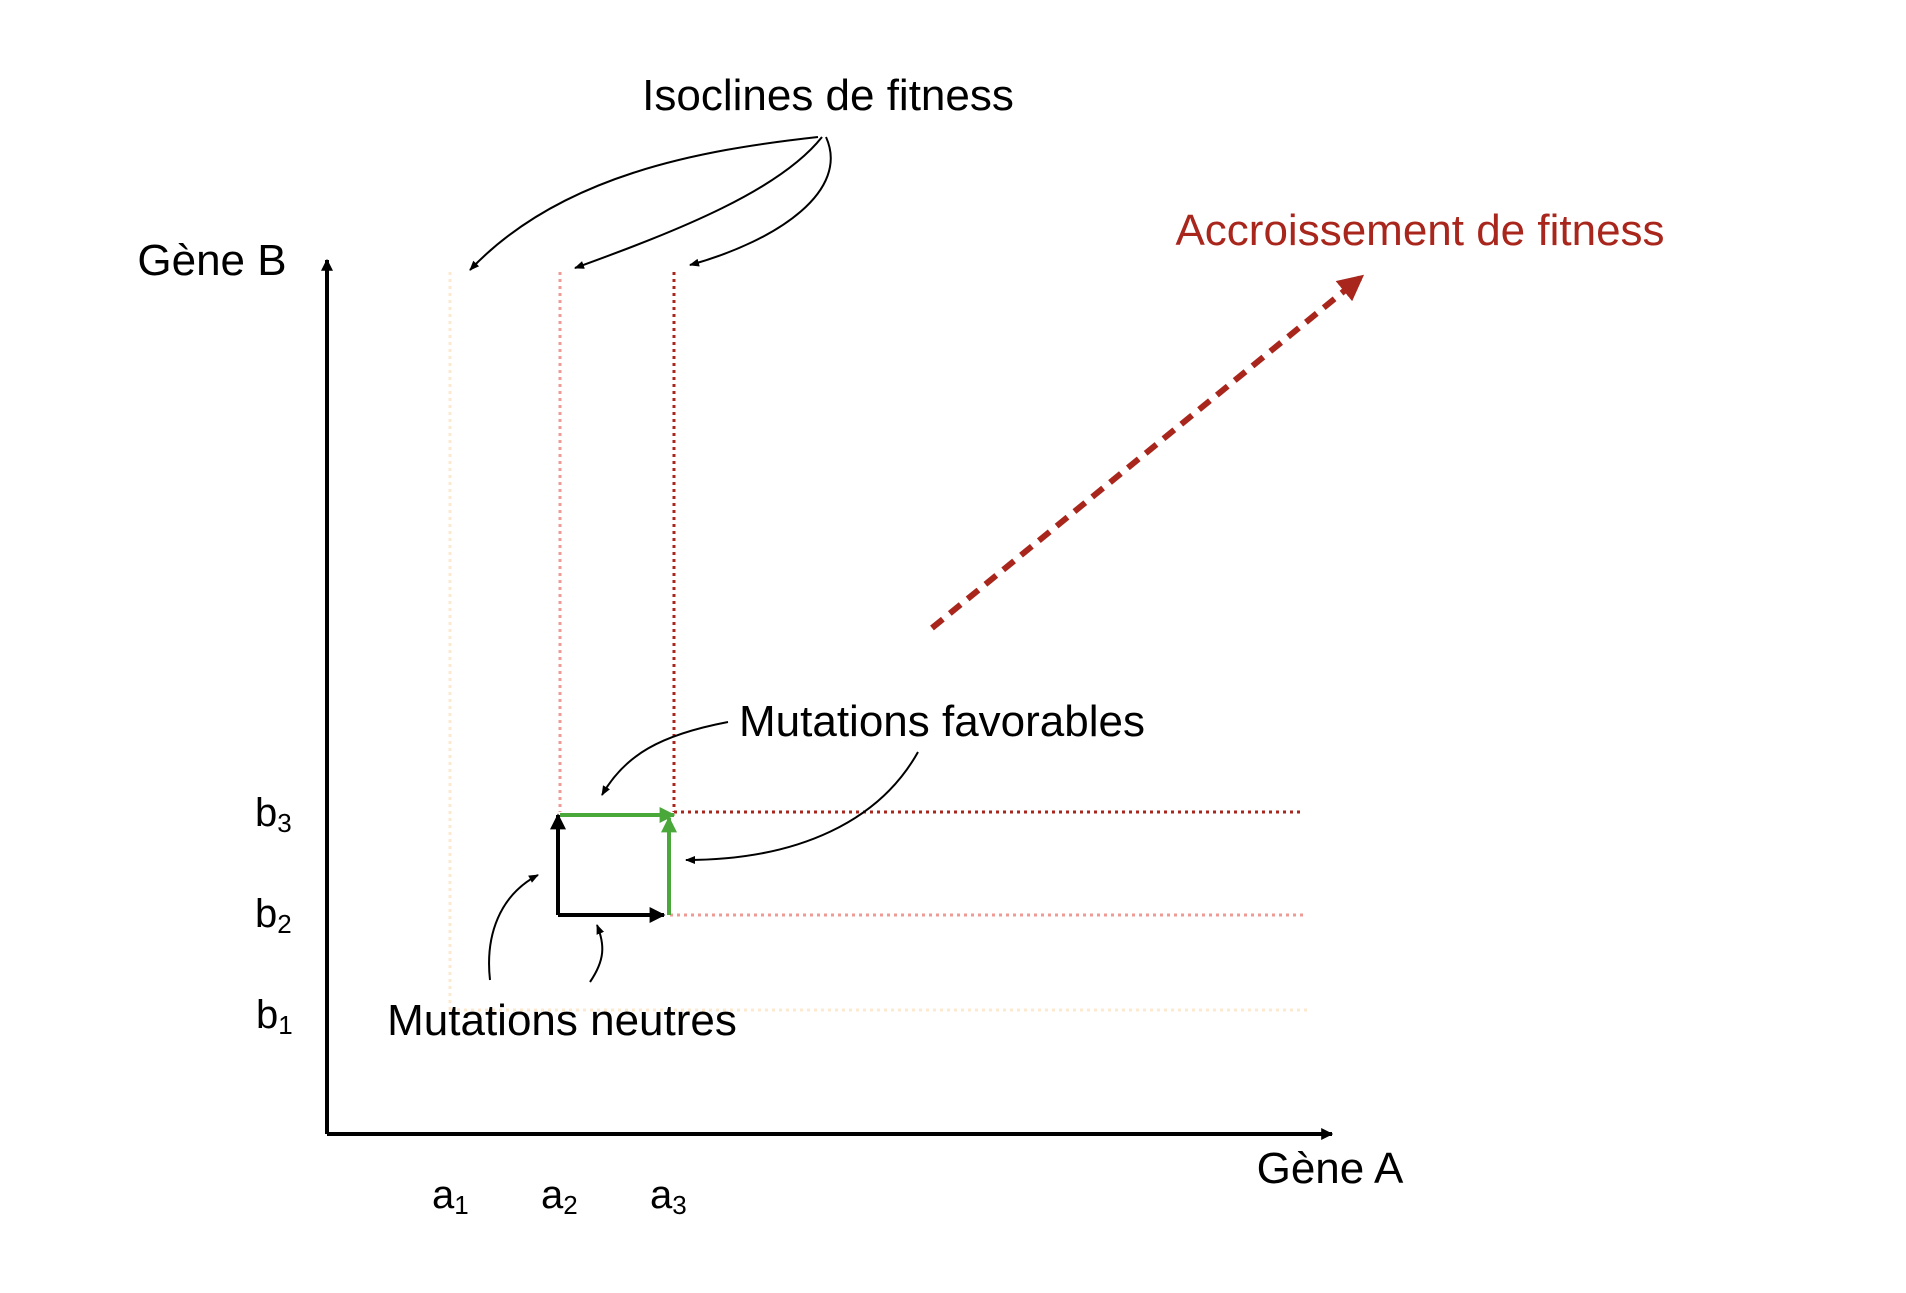 The height and width of the screenshot is (1293, 1906). Describe the element at coordinates (450, 1196) in the screenshot. I see `x-tick-a1: a1` at that location.